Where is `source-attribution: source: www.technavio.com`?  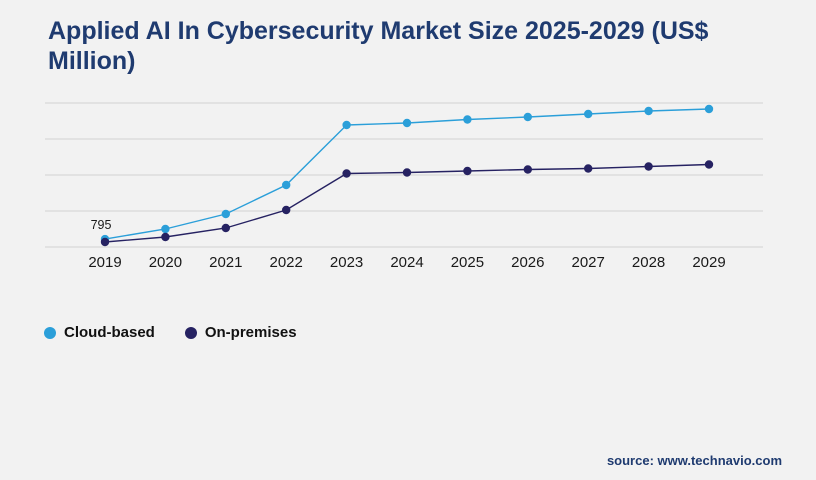
source-attribution: source: www.technavio.com is located at coordinates (694, 460).